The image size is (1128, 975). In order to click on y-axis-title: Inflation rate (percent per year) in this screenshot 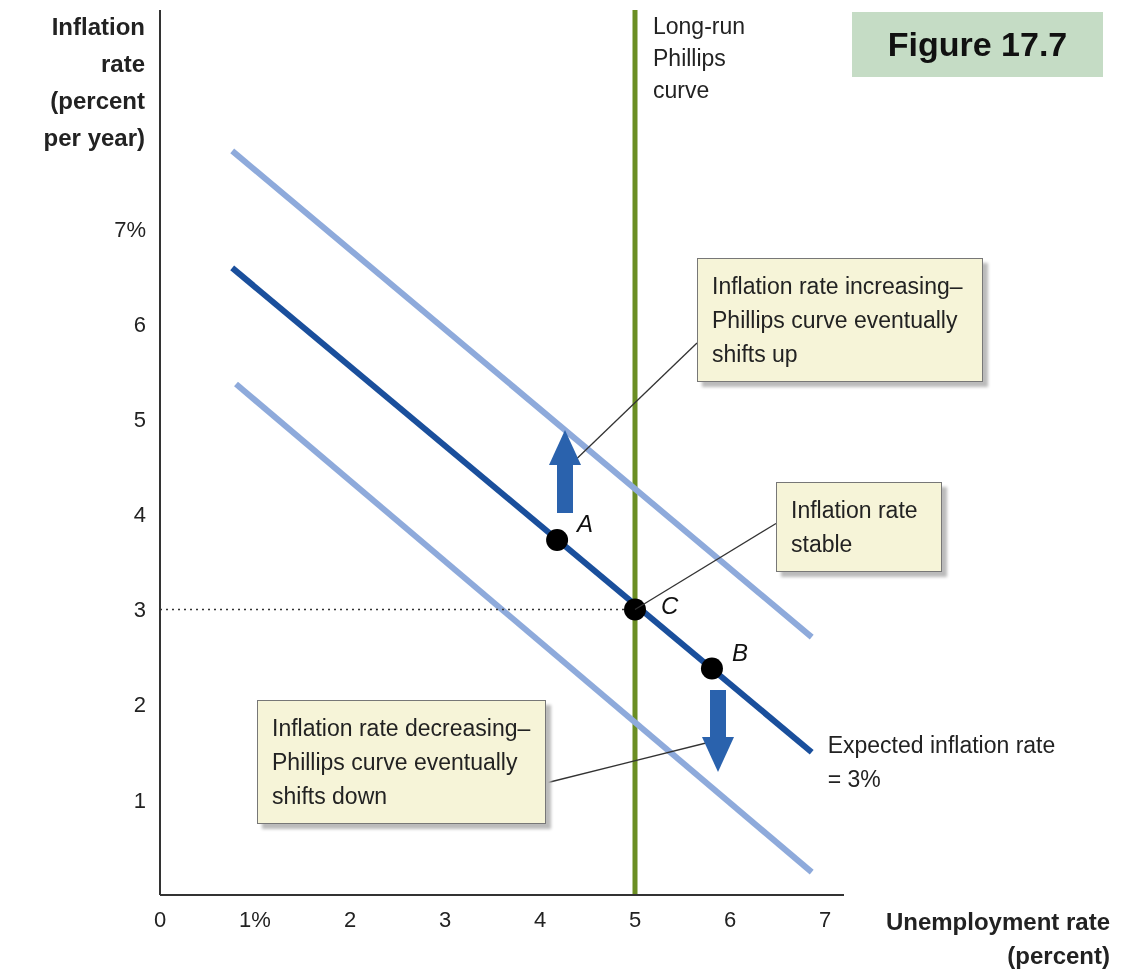, I will do `click(93, 82)`.